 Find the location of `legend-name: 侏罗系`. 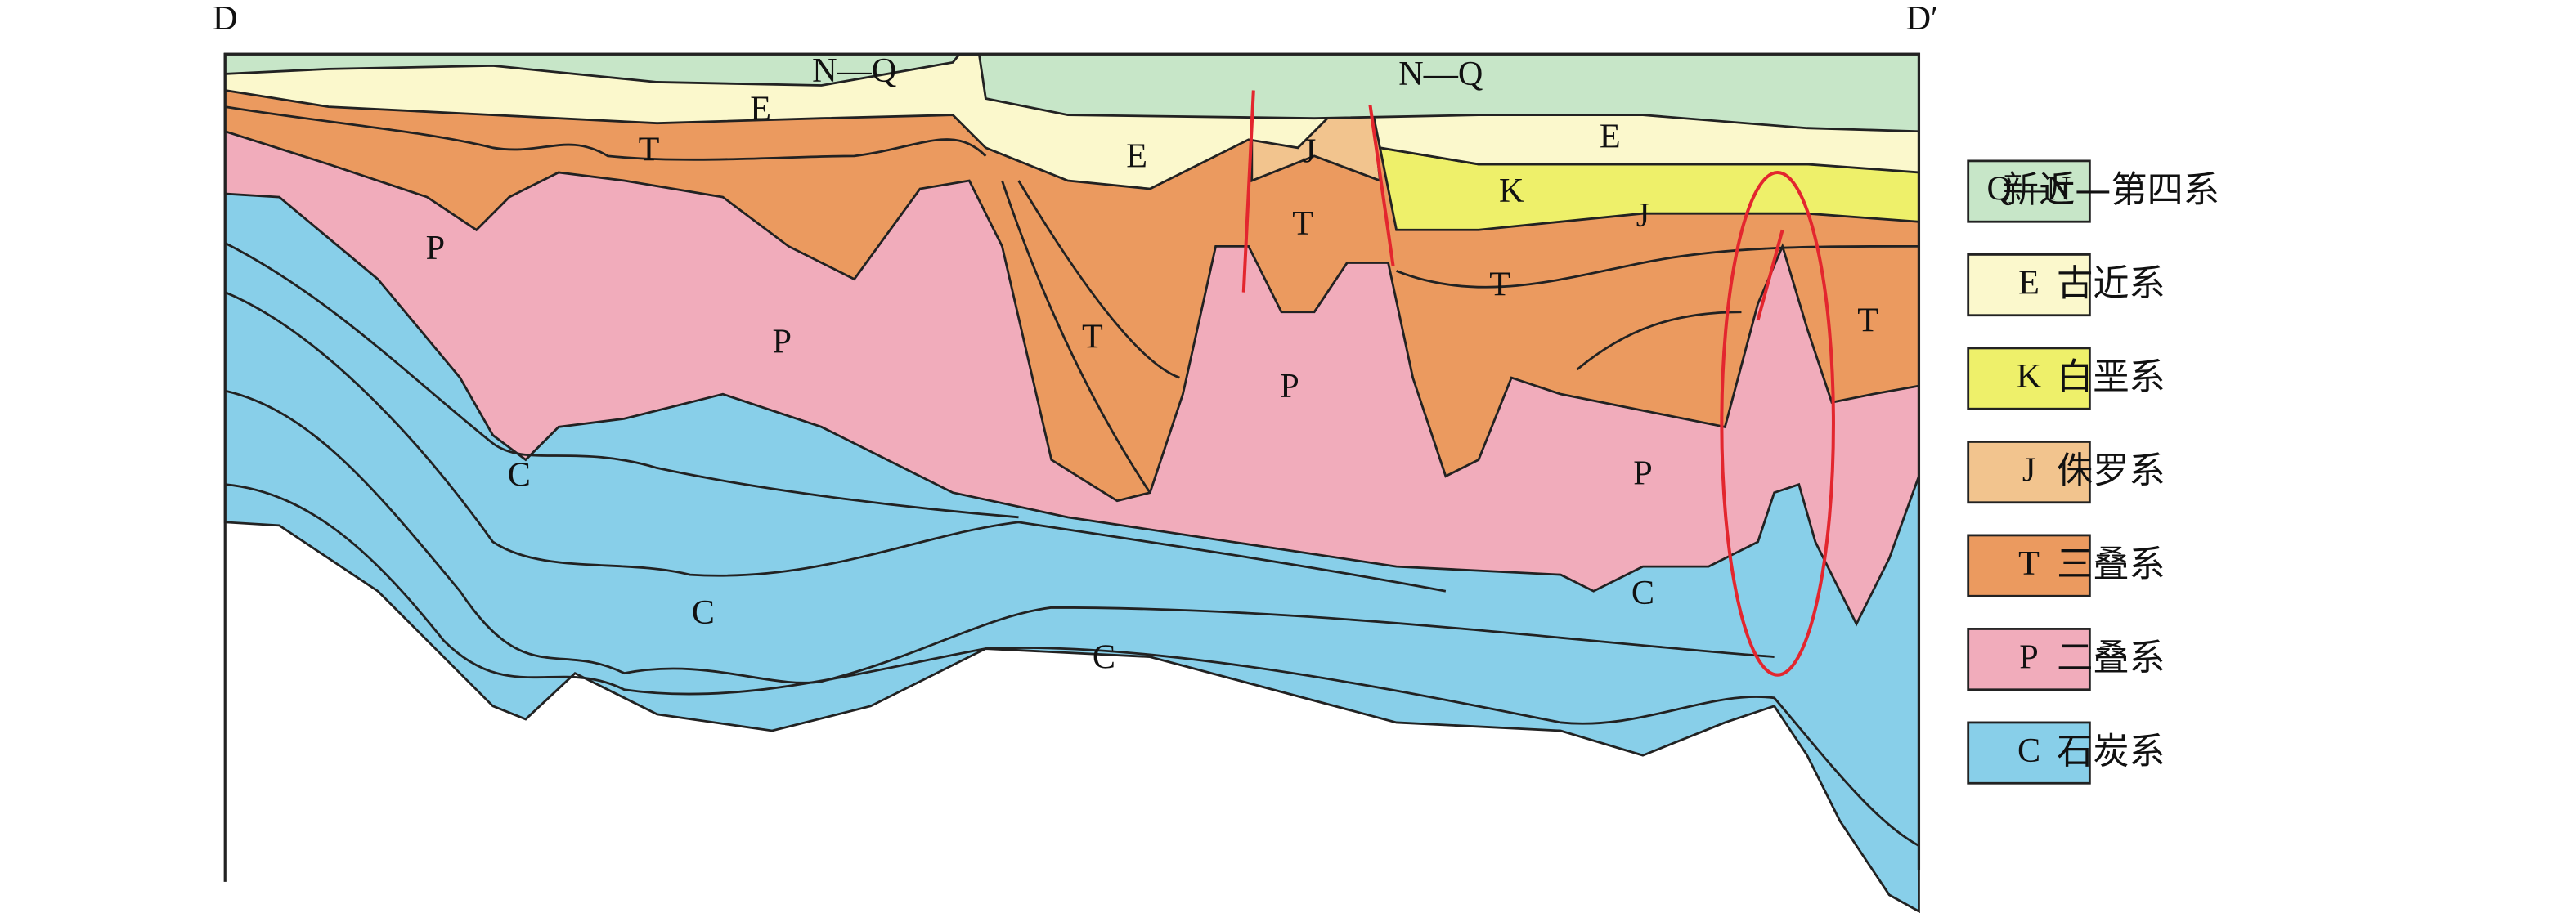

legend-name: 侏罗系 is located at coordinates (2111, 471).